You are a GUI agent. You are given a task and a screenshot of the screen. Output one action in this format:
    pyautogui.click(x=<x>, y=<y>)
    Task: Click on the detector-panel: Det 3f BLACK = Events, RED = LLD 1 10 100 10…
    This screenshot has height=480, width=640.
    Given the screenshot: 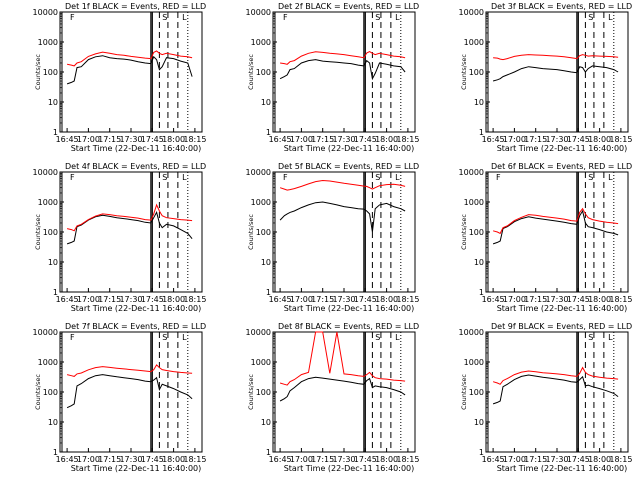 What is the action you would take?
    pyautogui.click(x=532, y=80)
    